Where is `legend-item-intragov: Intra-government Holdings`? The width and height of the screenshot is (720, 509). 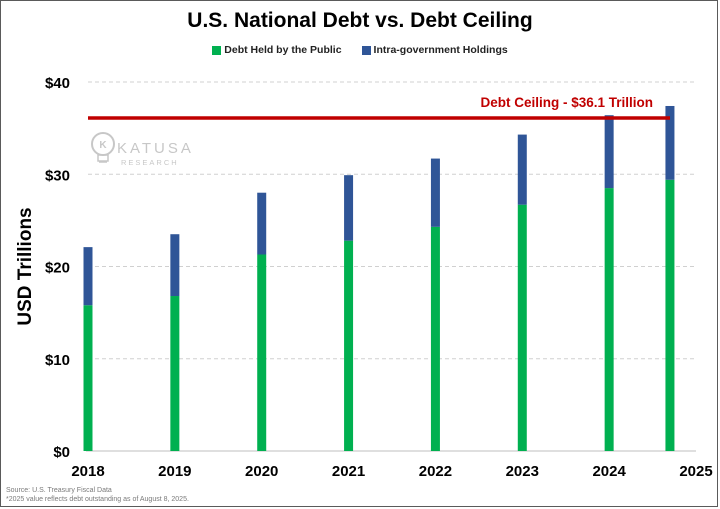
legend-item-intragov: Intra-government Holdings is located at coordinates (434, 50).